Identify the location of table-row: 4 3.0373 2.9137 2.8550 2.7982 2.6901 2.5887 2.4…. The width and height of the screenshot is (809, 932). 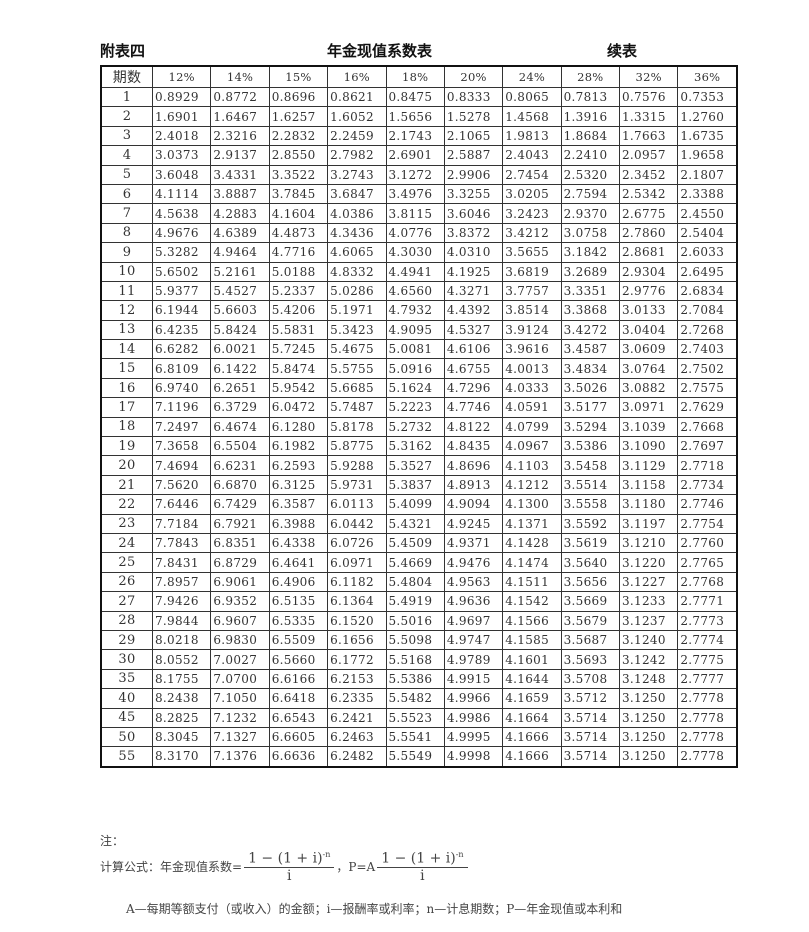
(419, 155).